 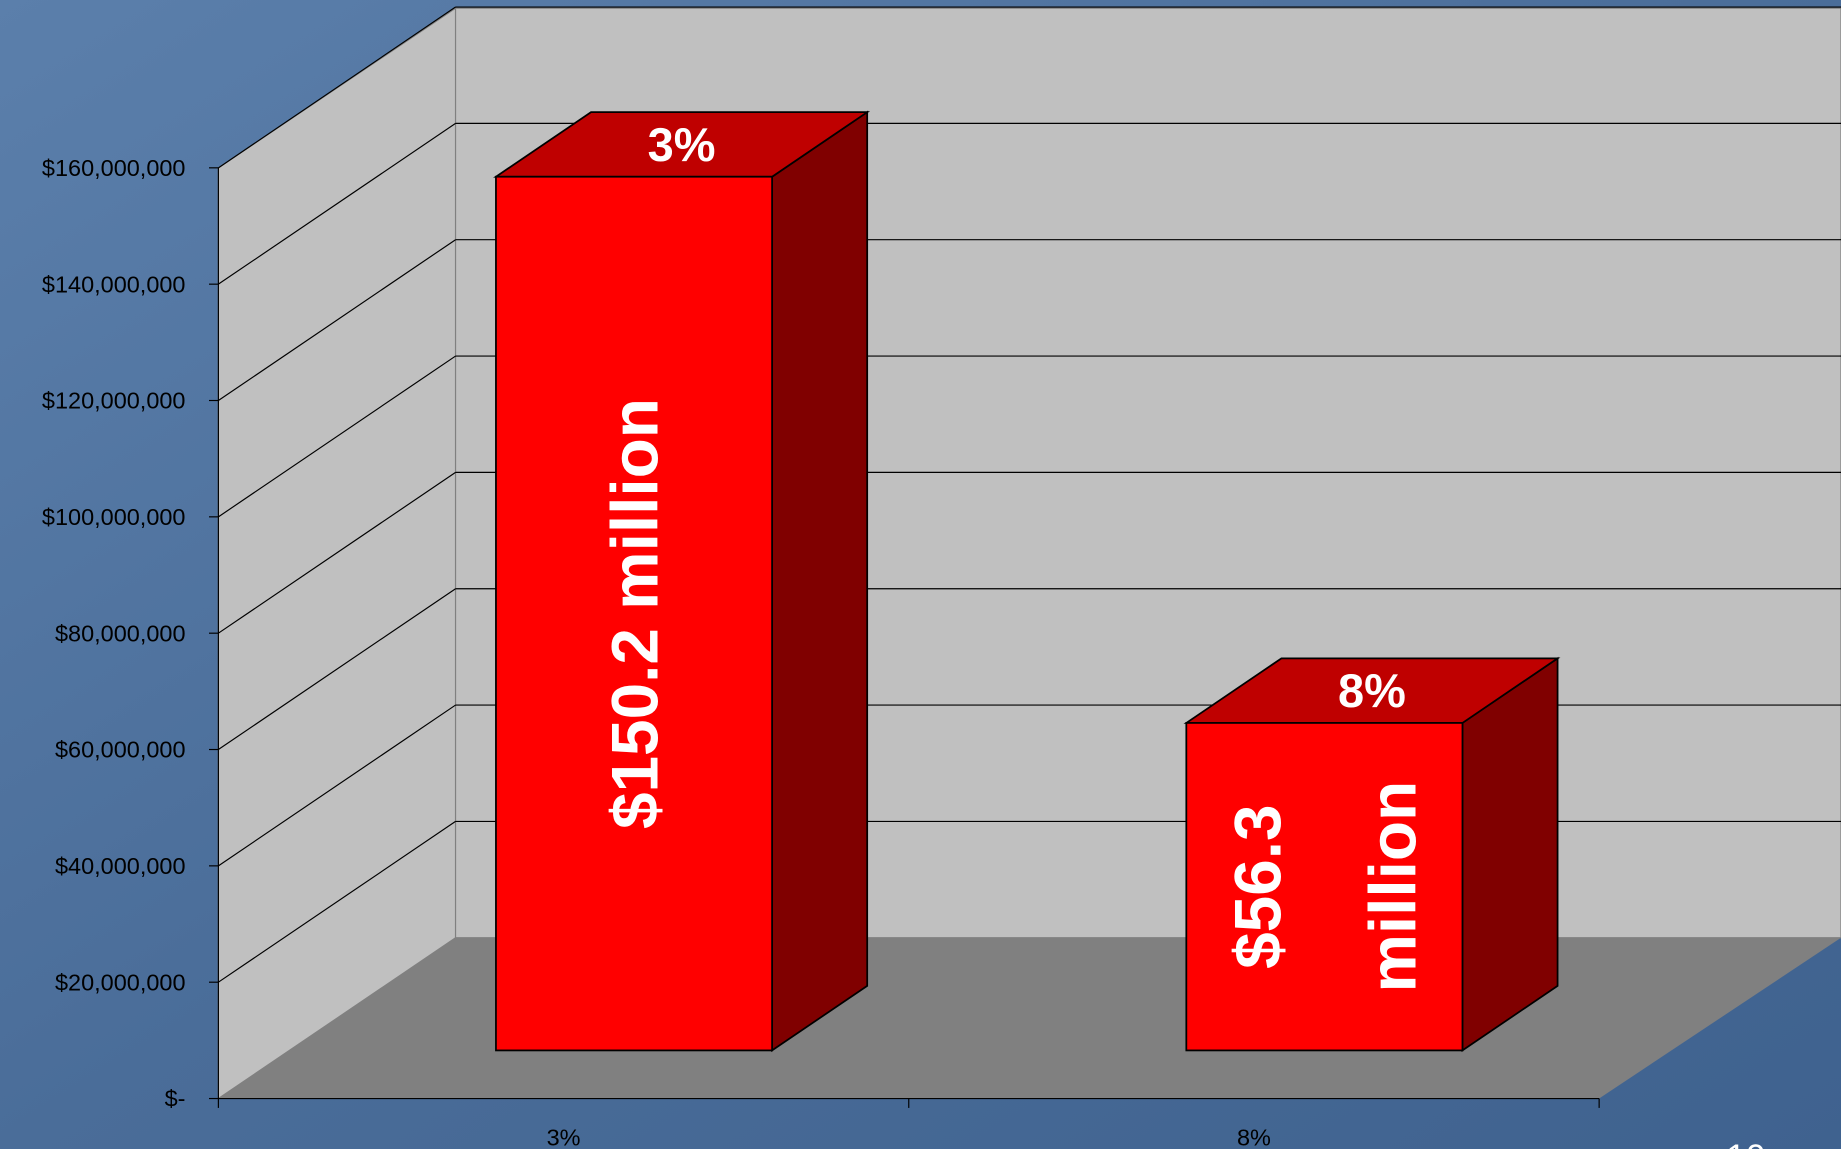 I want to click on bar, so click(x=1372, y=854).